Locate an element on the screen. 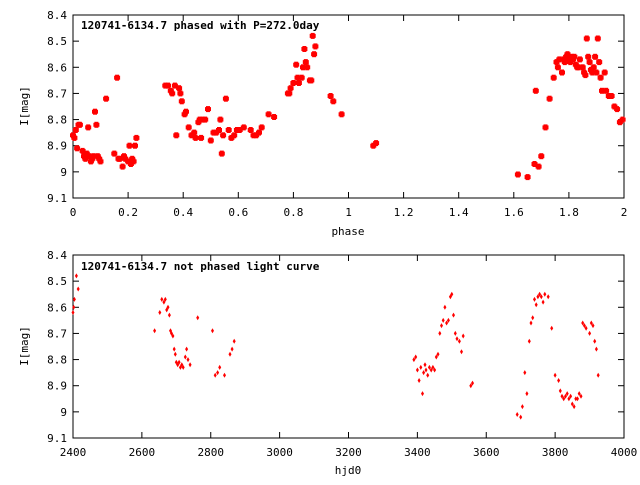 The image size is (640, 485). x-tick-label: 0.8 is located at coordinates (293, 212).